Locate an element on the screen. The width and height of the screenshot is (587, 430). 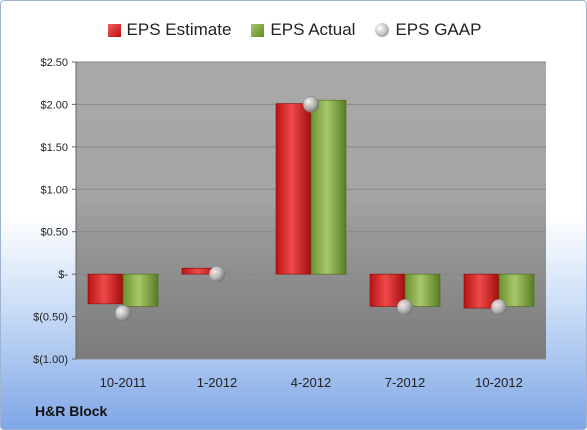
red-square-icon is located at coordinates (114, 30).